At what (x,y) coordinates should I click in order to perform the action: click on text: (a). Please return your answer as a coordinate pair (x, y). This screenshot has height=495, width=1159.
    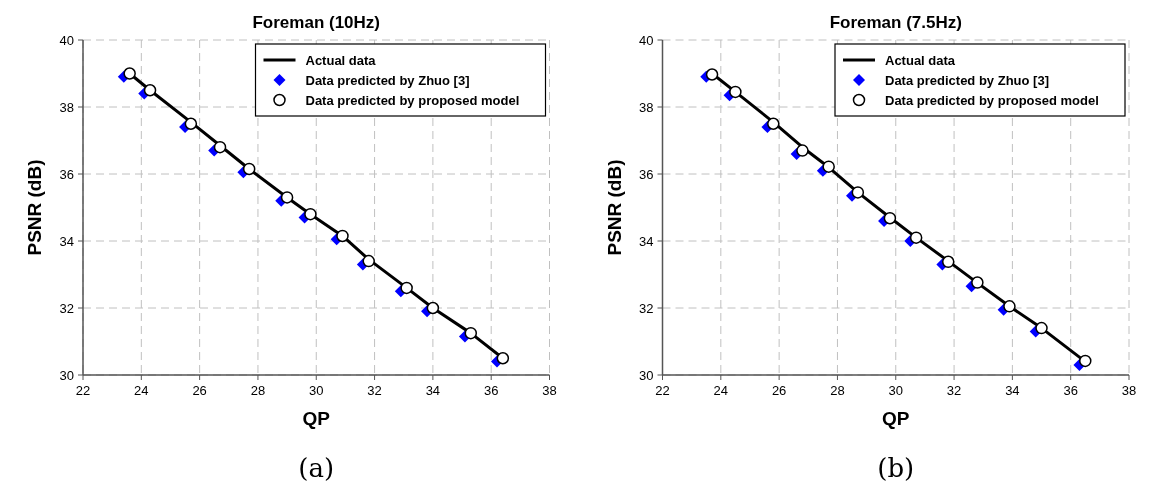
    Looking at the image, I should click on (316, 468).